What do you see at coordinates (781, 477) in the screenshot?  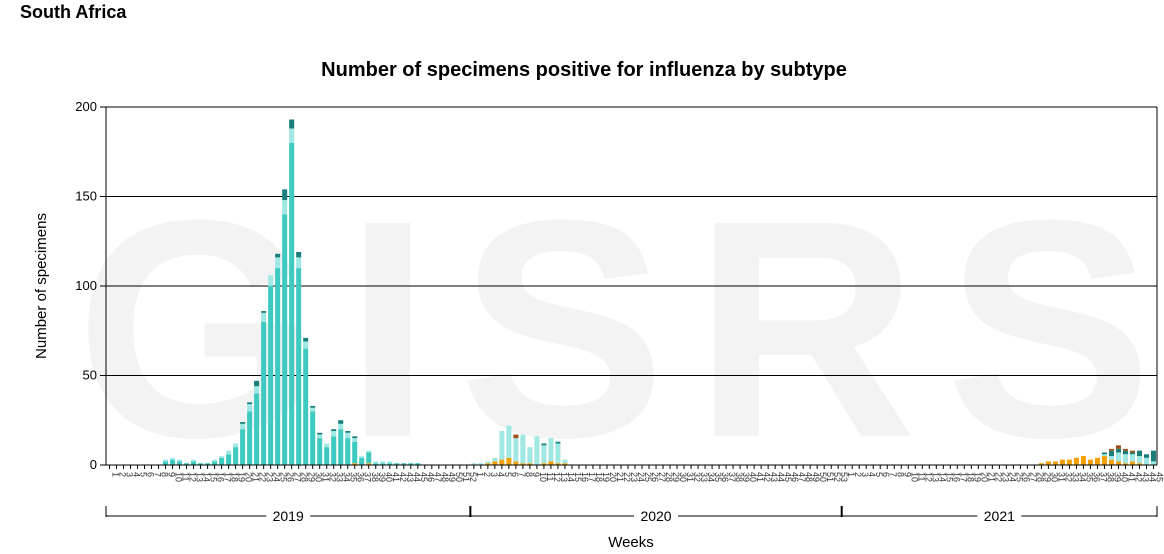 I see `week-label: 44` at bounding box center [781, 477].